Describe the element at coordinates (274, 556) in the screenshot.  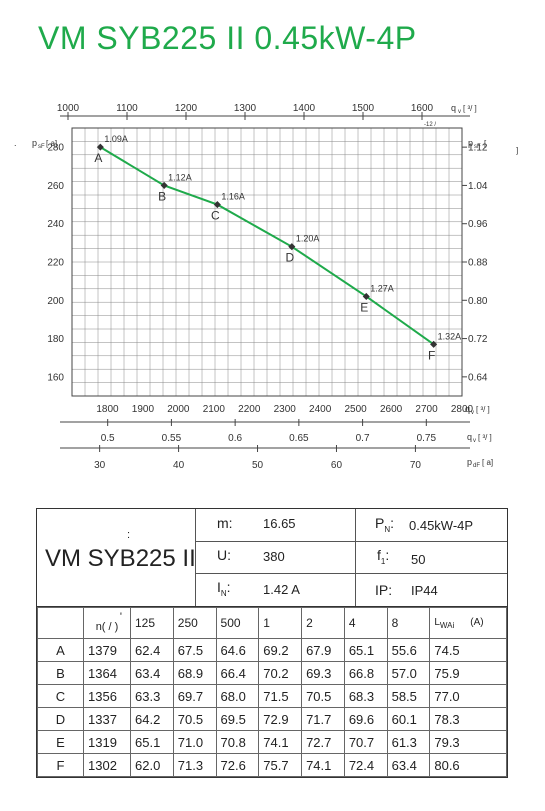
I see `voltage-value: 380` at that location.